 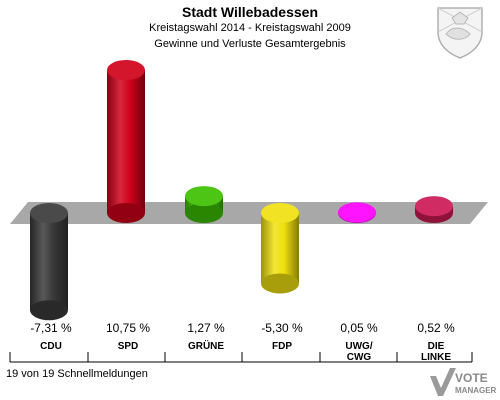 What do you see at coordinates (51, 346) in the screenshot?
I see `category-label-0: CDU` at bounding box center [51, 346].